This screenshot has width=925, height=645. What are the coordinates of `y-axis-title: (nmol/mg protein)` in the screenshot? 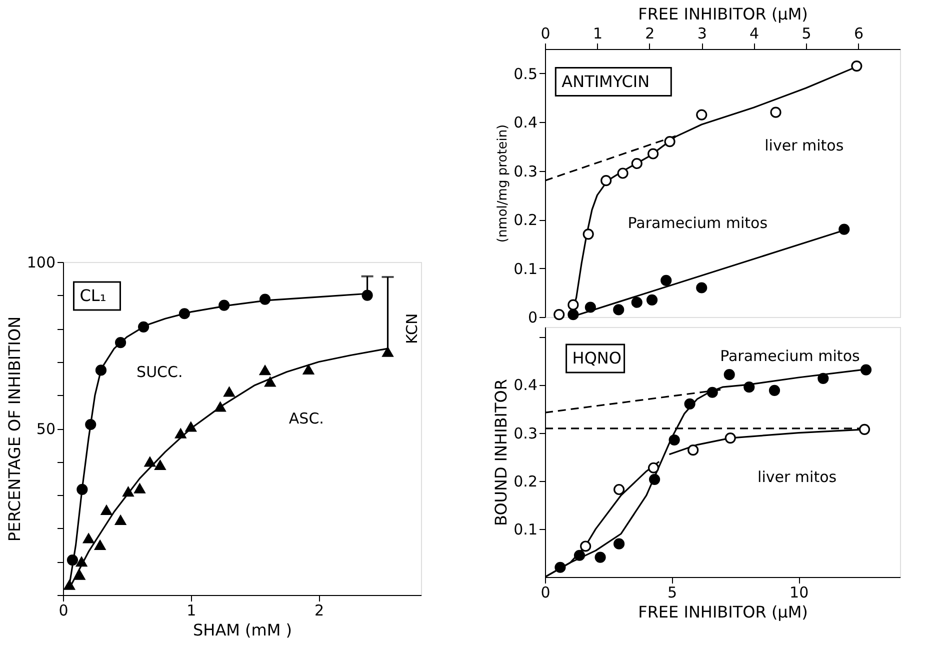 It's located at (503, 183).